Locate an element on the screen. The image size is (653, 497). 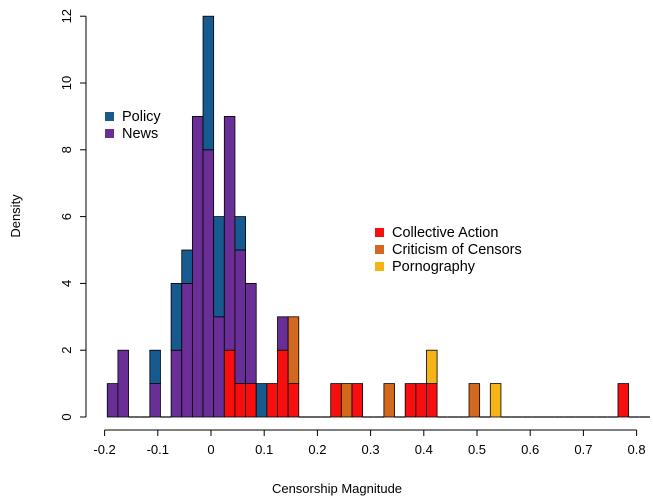
x-tick-label: 0.4 is located at coordinates (424, 449).